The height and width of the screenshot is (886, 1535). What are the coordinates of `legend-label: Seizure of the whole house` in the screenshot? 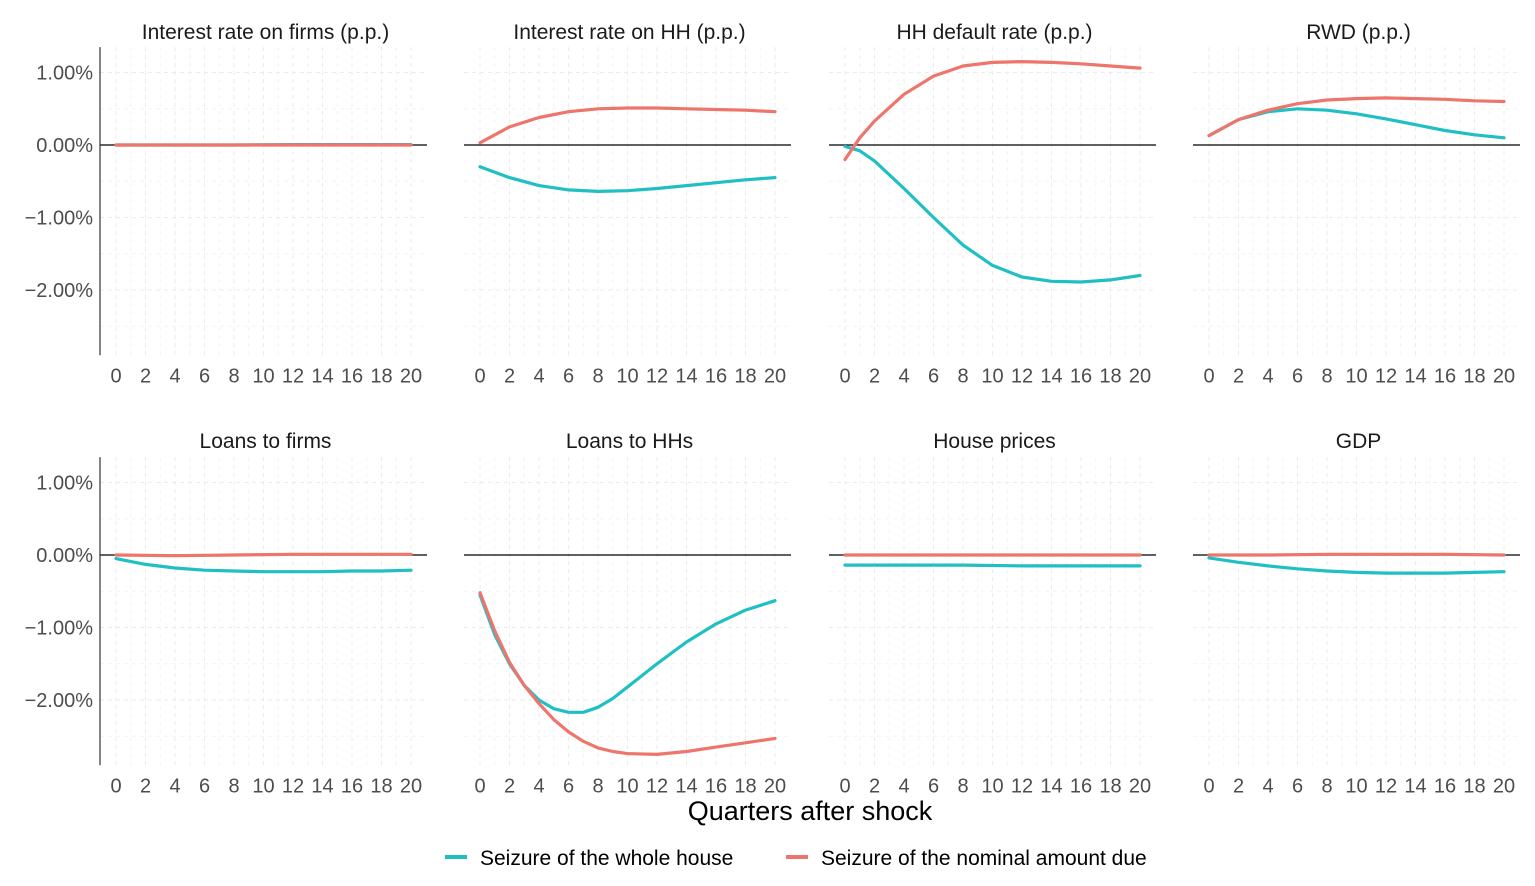 It's located at (606, 858).